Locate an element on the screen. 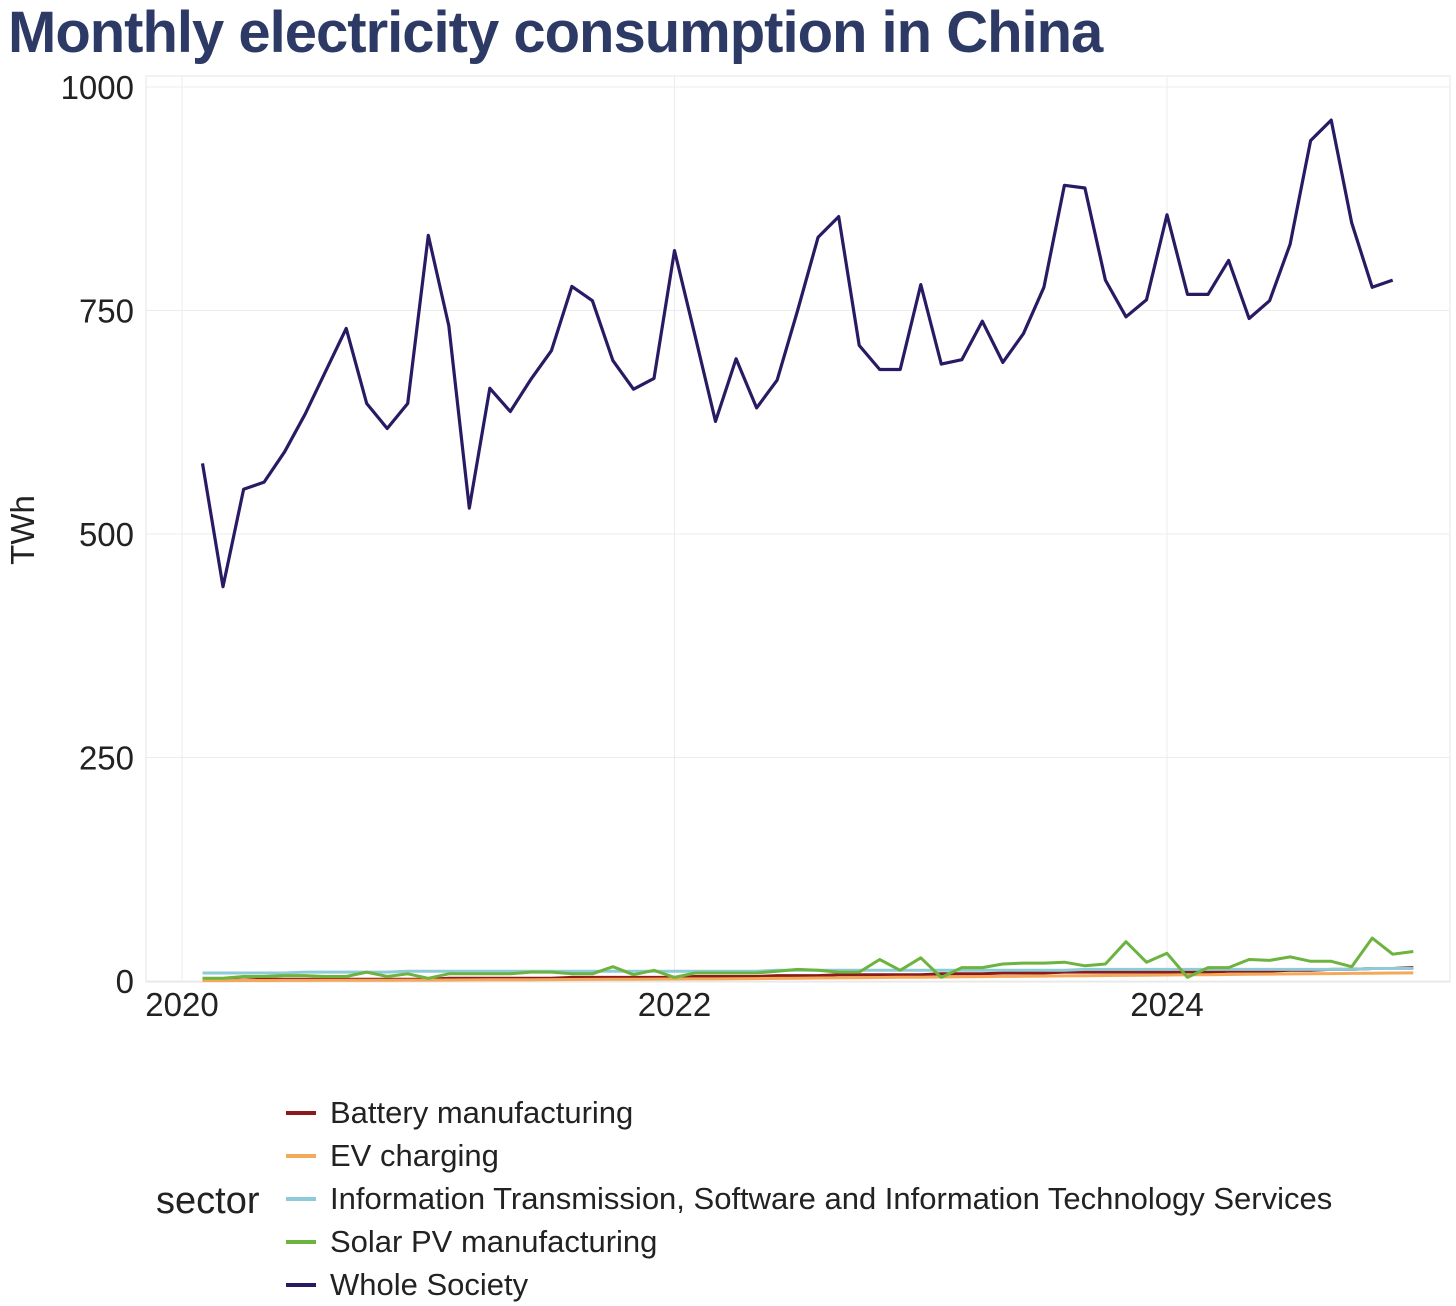  legend-item-whole-society: Whole Society is located at coordinates (407, 1285).